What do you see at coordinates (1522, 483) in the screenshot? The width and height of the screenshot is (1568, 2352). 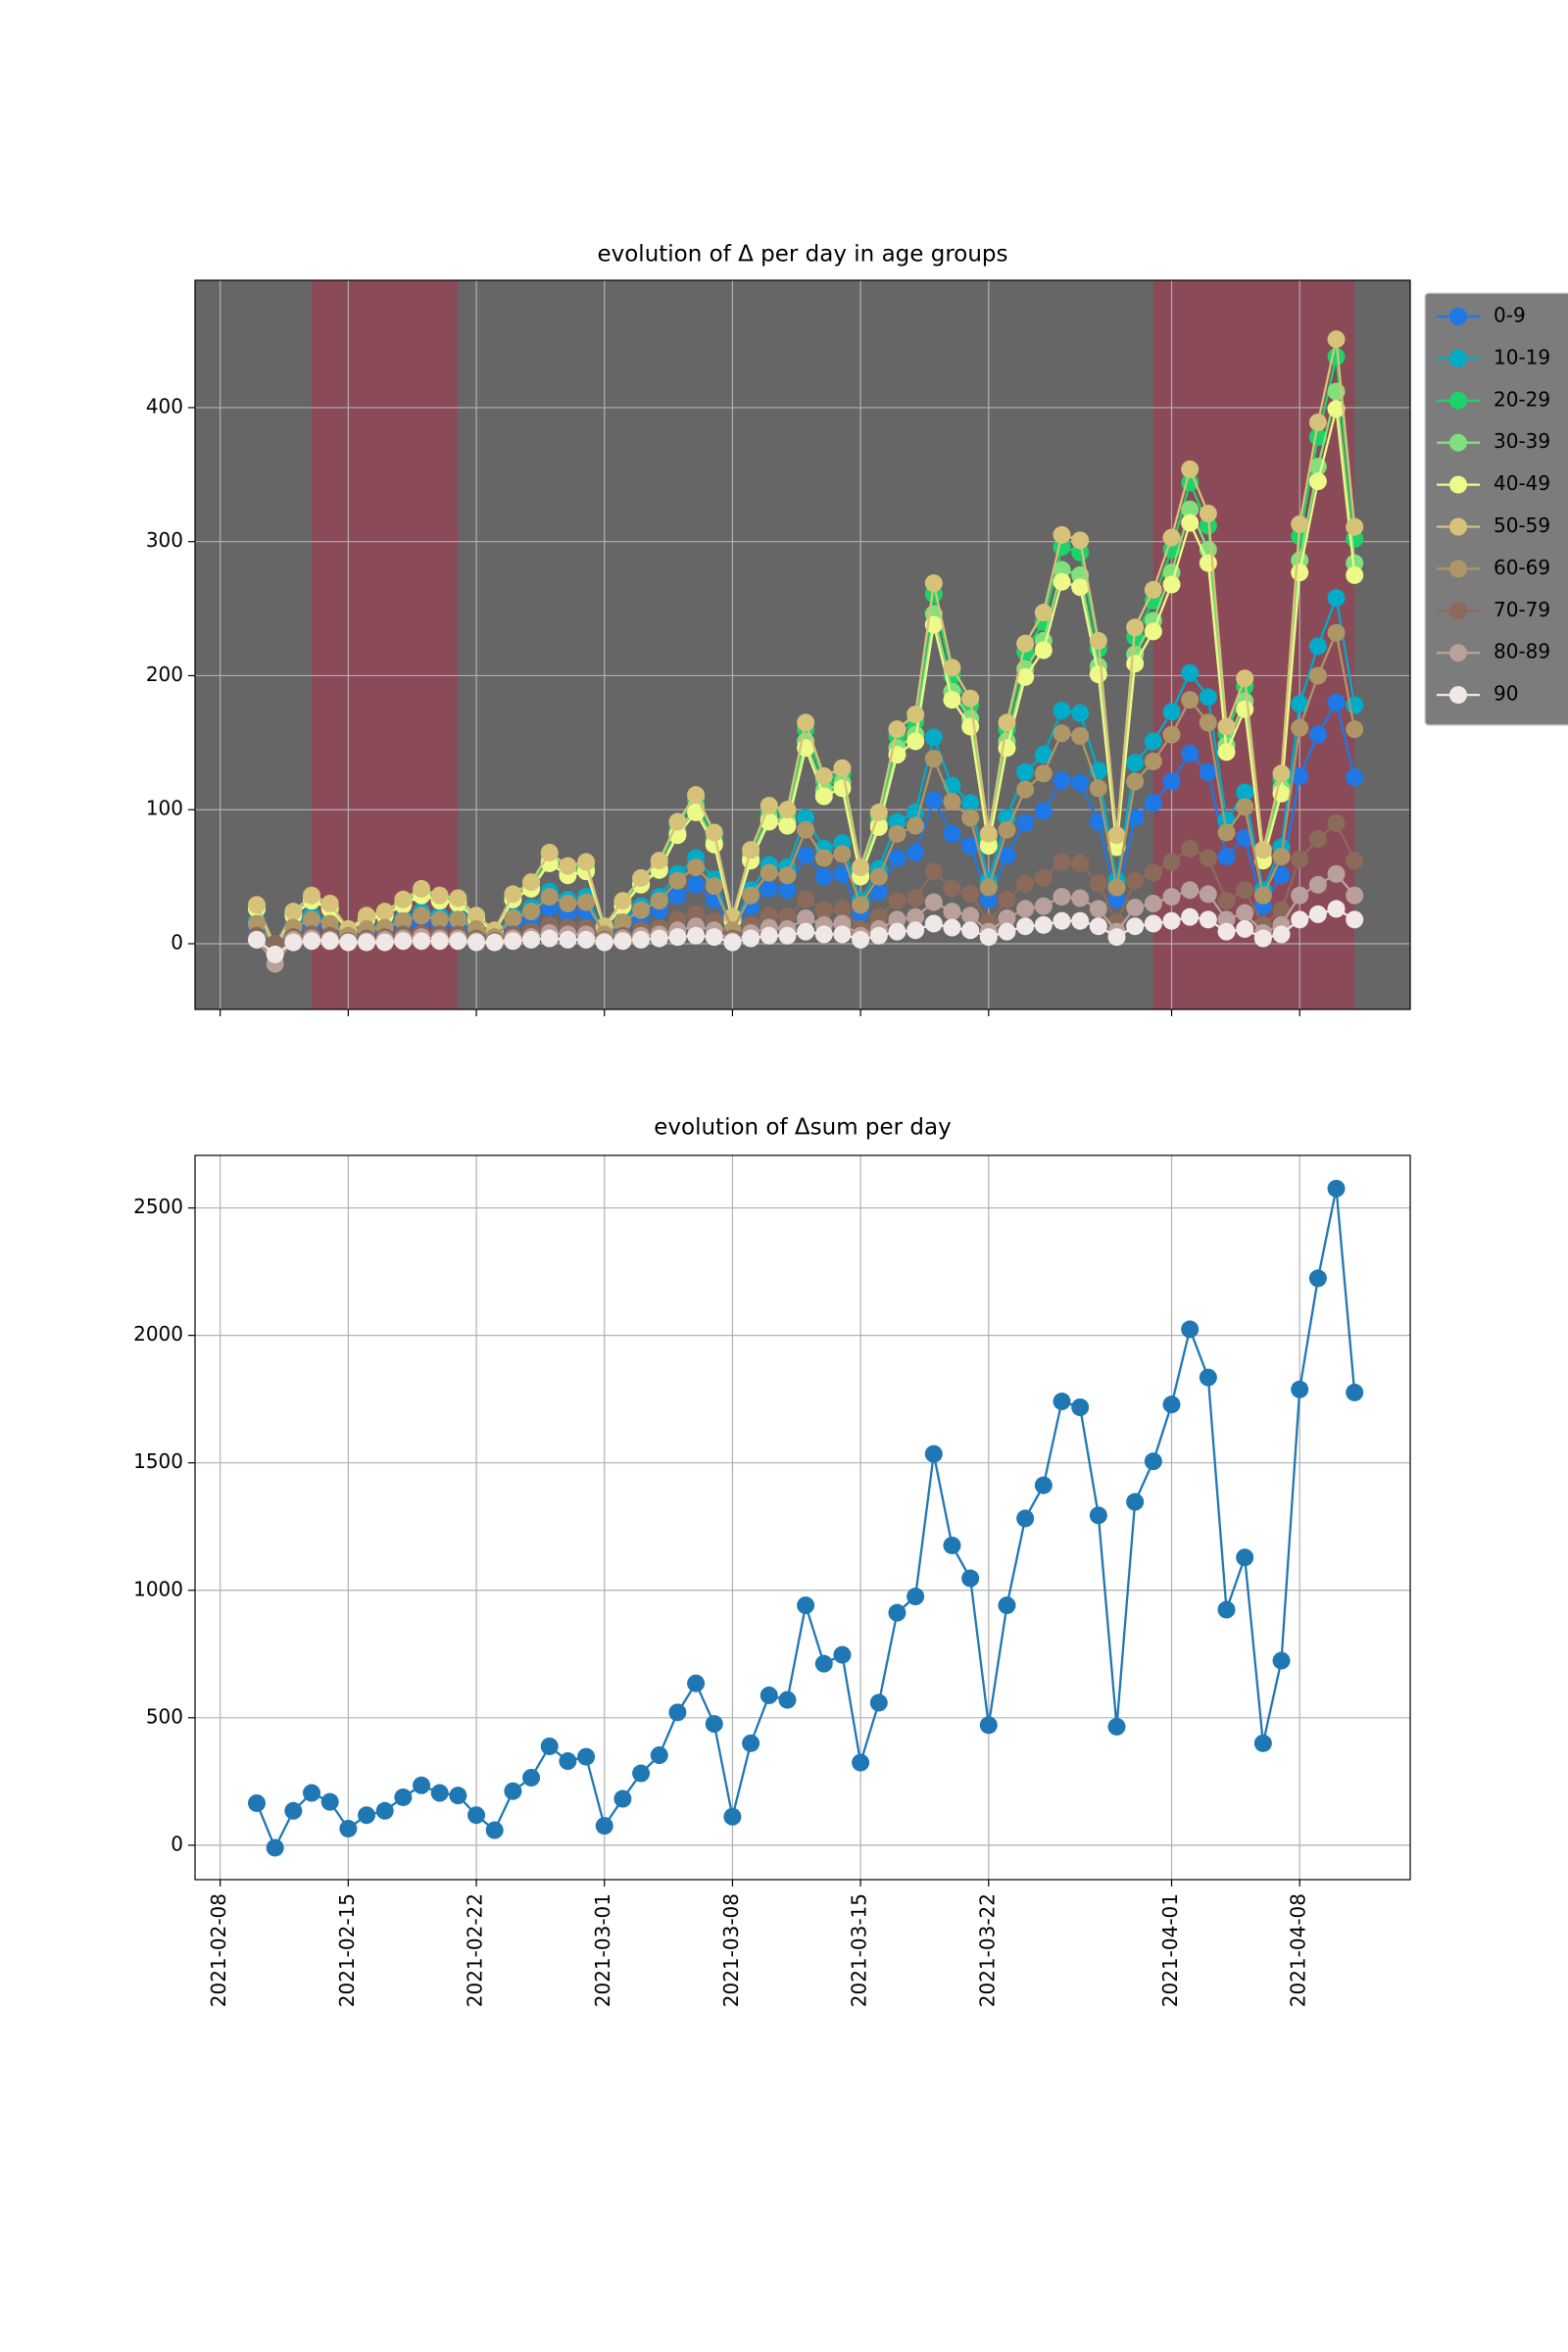 I see `legend-label: 40-49` at bounding box center [1522, 483].